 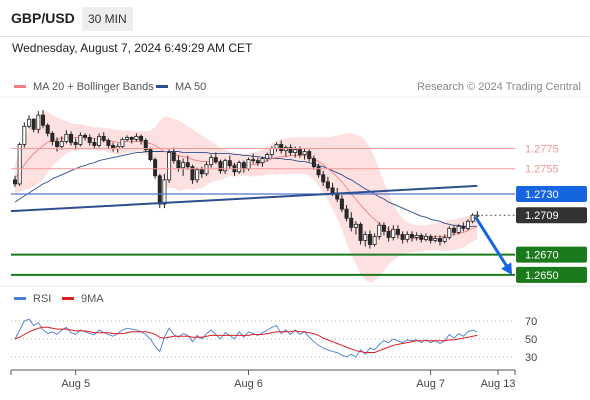 I want to click on pivot-level-tag, so click(x=551, y=193).